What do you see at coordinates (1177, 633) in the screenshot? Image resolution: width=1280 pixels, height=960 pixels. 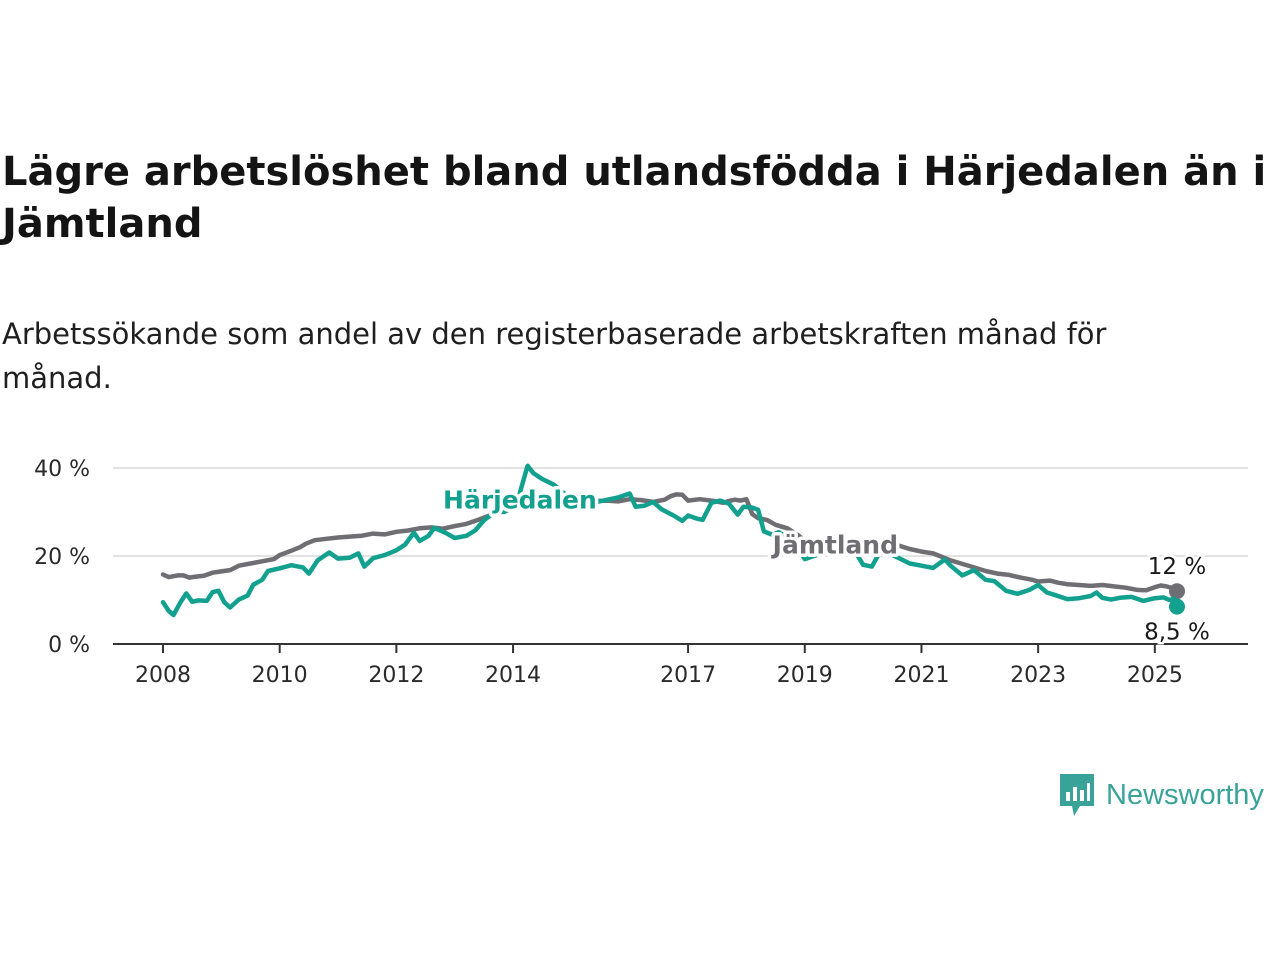 I see `end-label-harjedalen: 8,5 %` at bounding box center [1177, 633].